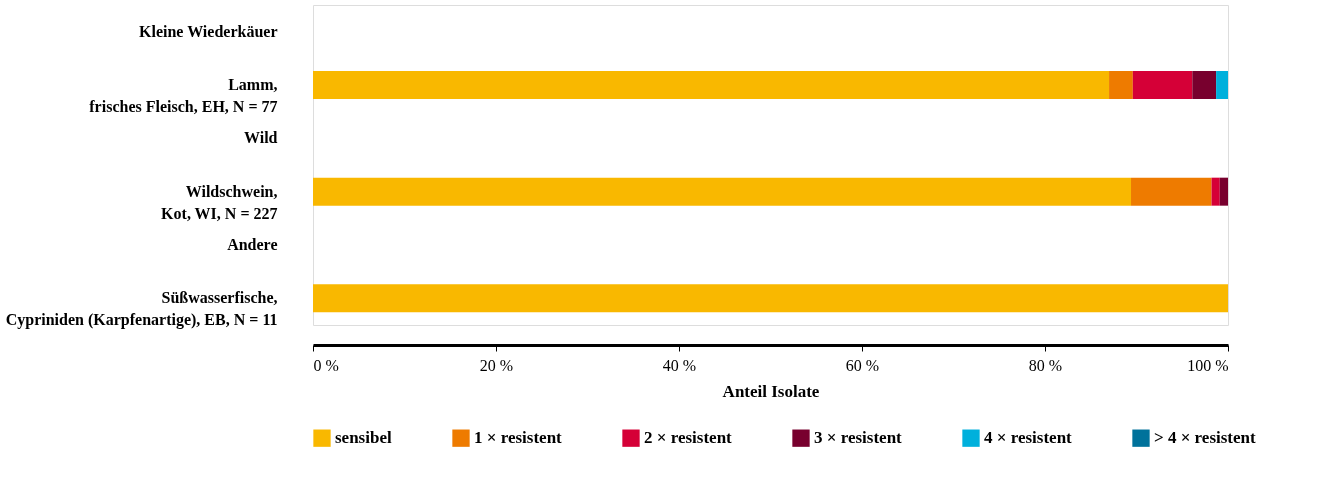 This screenshot has height=495, width=1321. Describe the element at coordinates (1045, 365) in the screenshot. I see `x-tick-label: 80 %` at that location.